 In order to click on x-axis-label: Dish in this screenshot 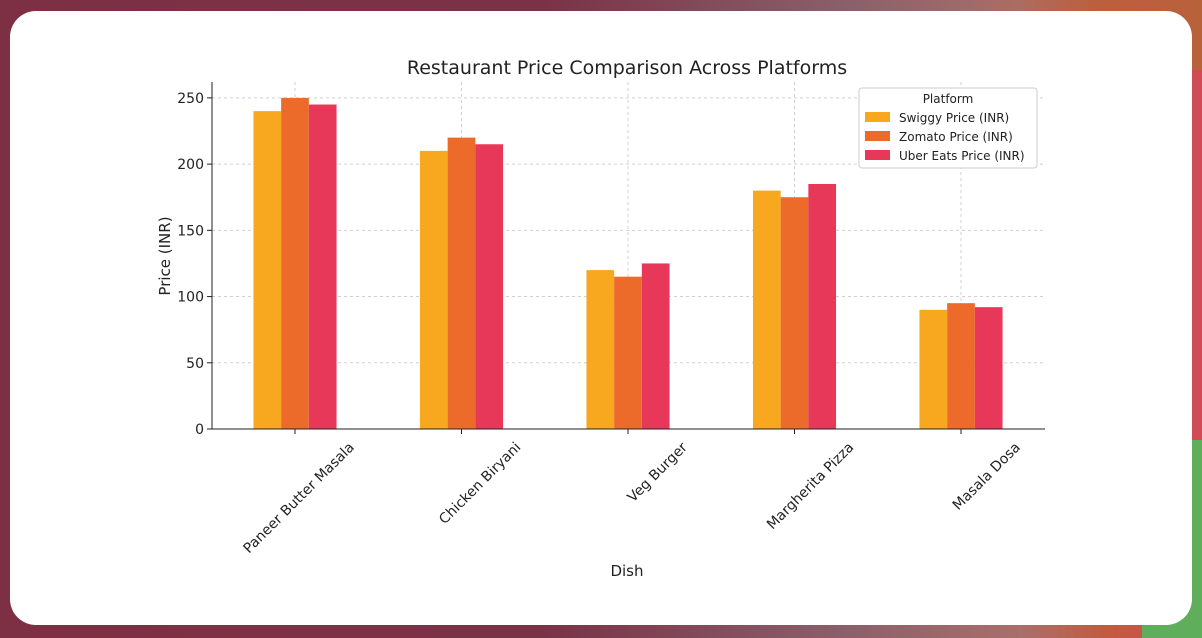, I will do `click(626, 571)`.